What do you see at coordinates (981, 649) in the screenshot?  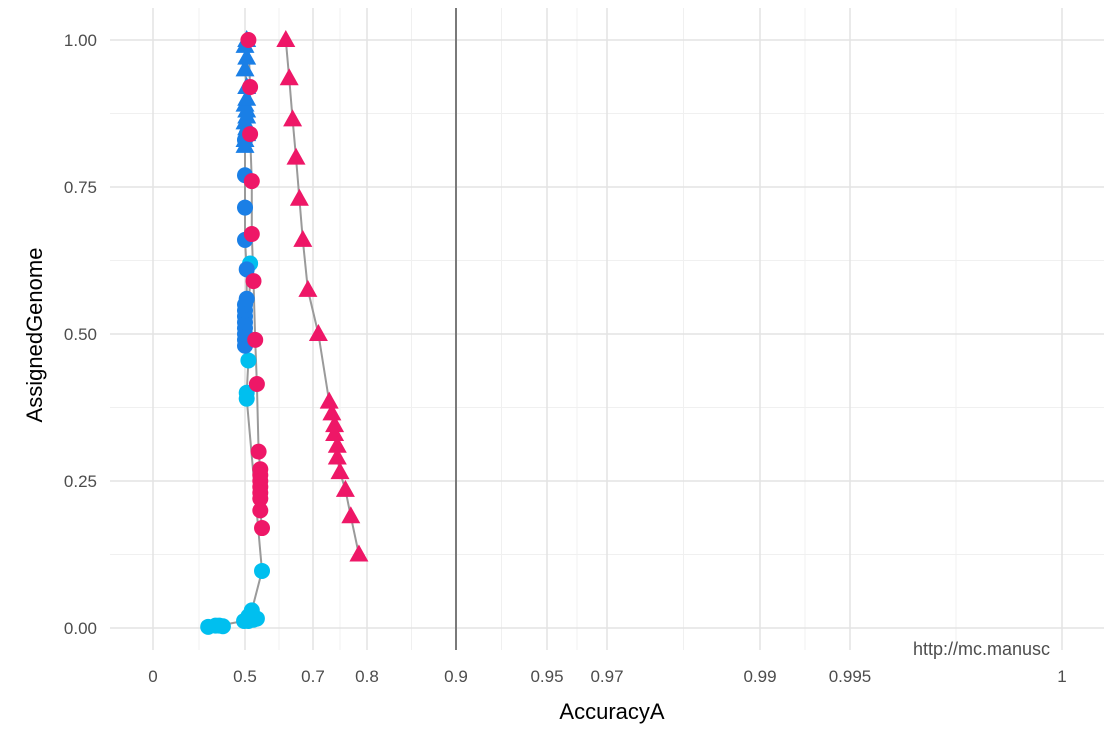 I see `watermark-url: http://mc.manusc` at bounding box center [981, 649].